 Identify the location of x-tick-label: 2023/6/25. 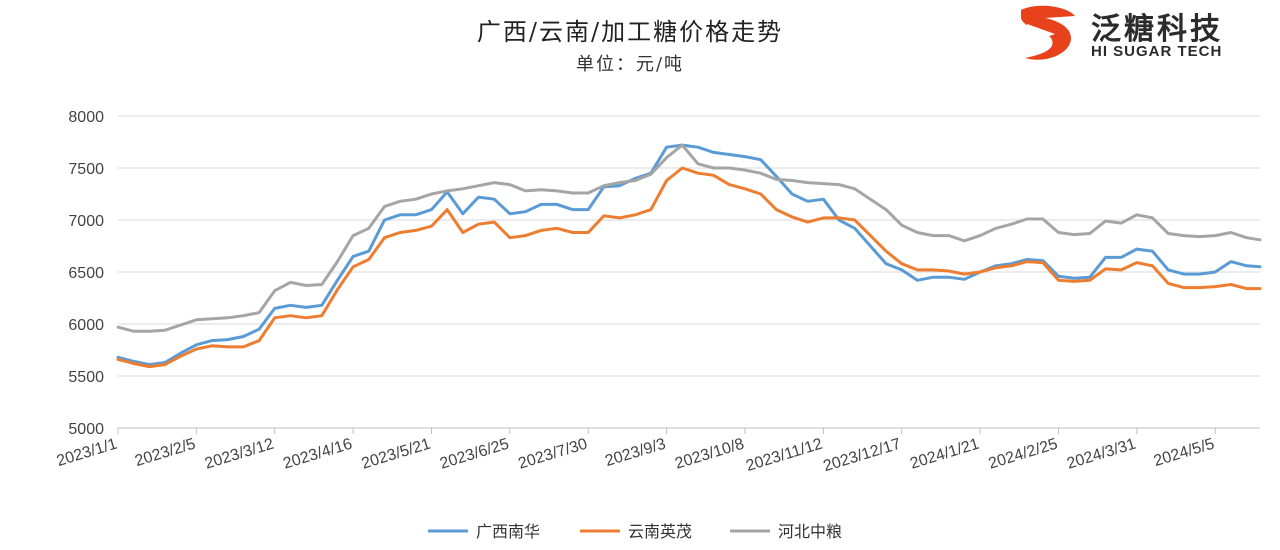
(474, 454).